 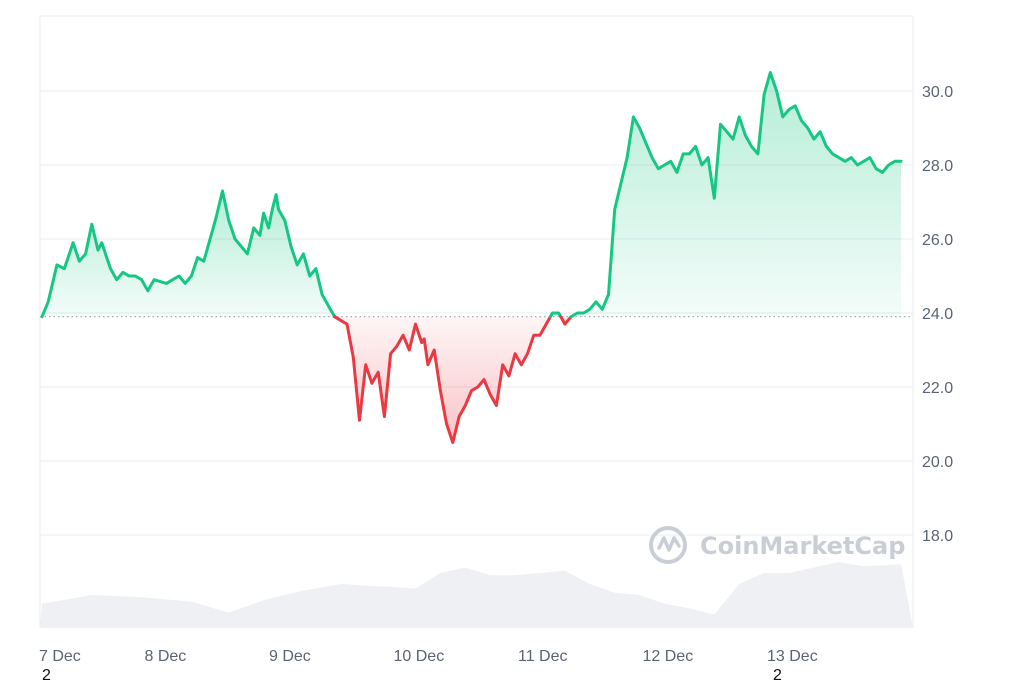 What do you see at coordinates (419, 656) in the screenshot?
I see `x-tick-label: 10 Dec` at bounding box center [419, 656].